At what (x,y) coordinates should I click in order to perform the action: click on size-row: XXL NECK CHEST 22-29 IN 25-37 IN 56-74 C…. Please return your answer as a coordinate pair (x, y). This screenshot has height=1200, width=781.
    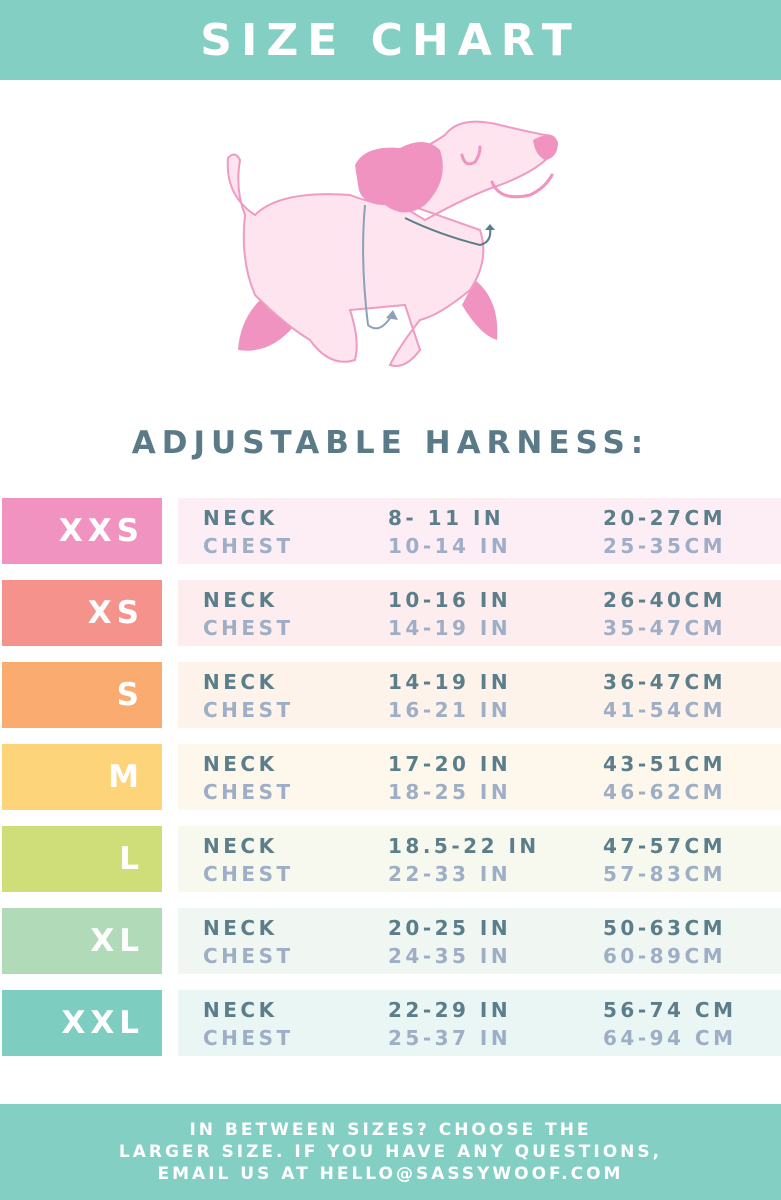
    Looking at the image, I should click on (390, 1023).